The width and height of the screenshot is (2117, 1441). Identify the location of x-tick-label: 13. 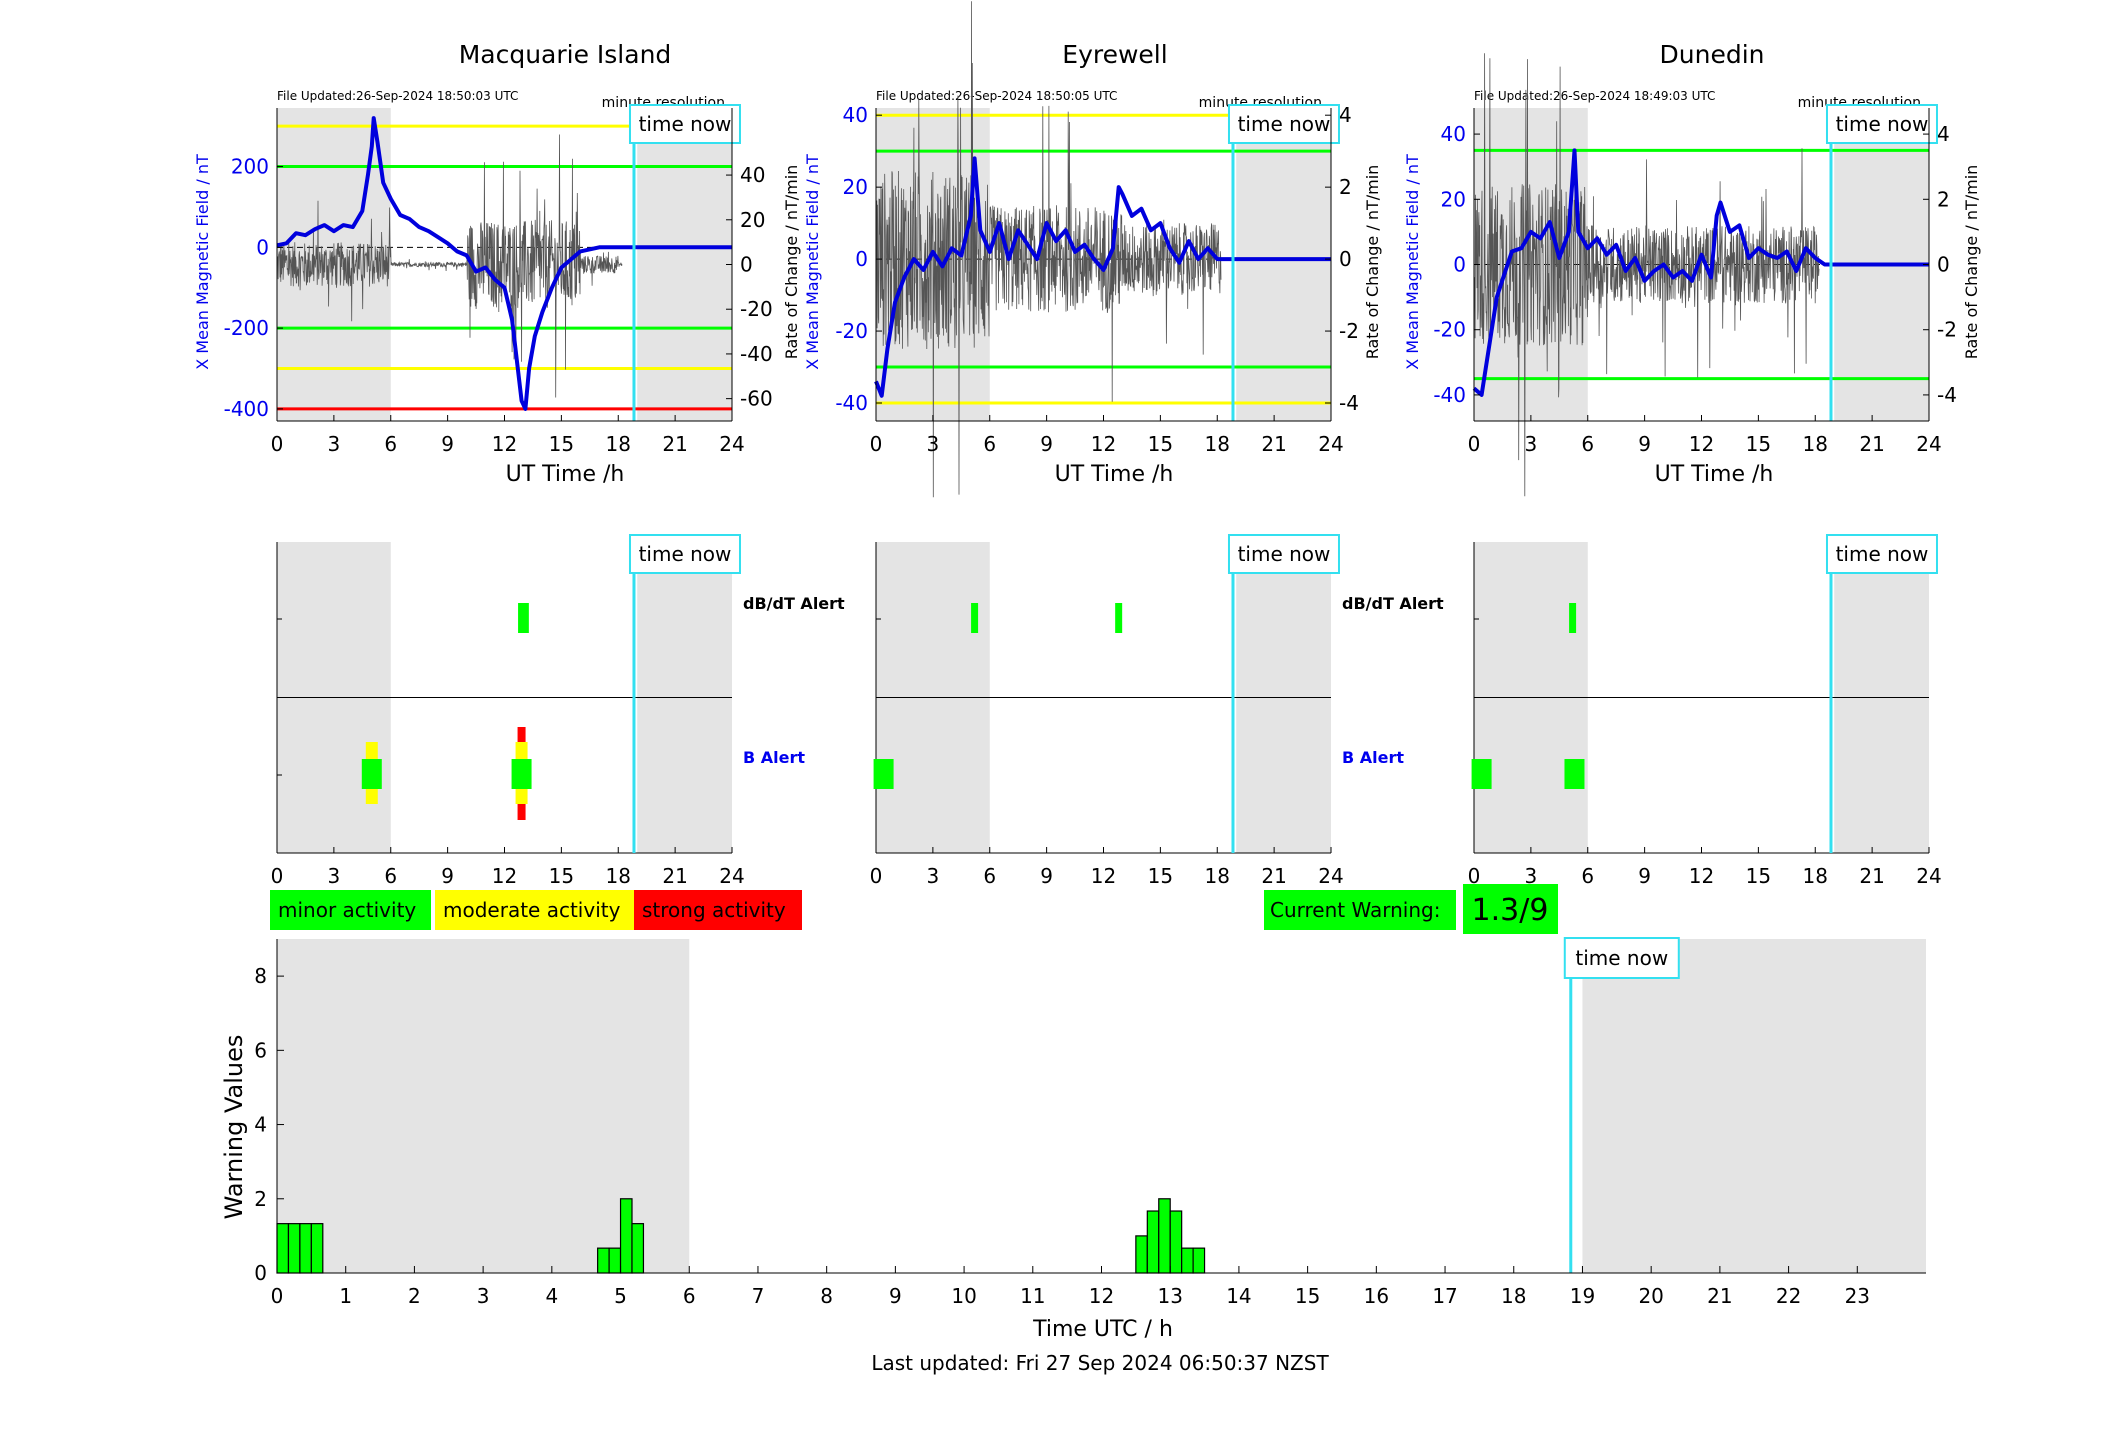
(1169, 1296).